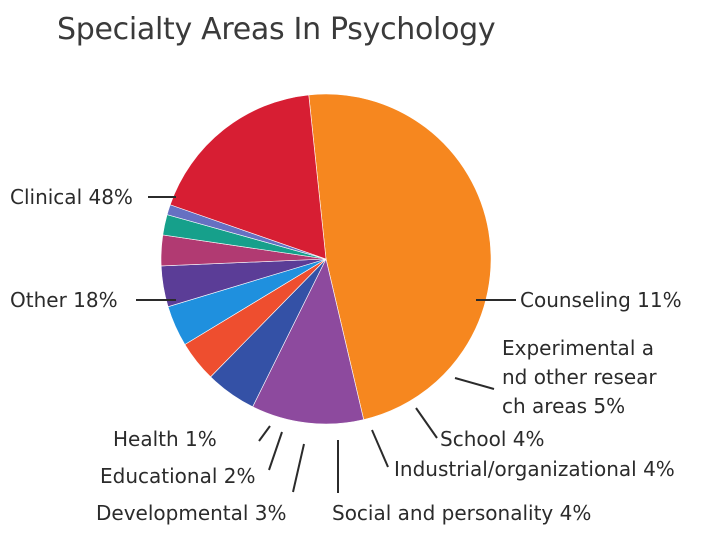  What do you see at coordinates (276, 29) in the screenshot?
I see `chart-title: Specialty Areas In Psychology` at bounding box center [276, 29].